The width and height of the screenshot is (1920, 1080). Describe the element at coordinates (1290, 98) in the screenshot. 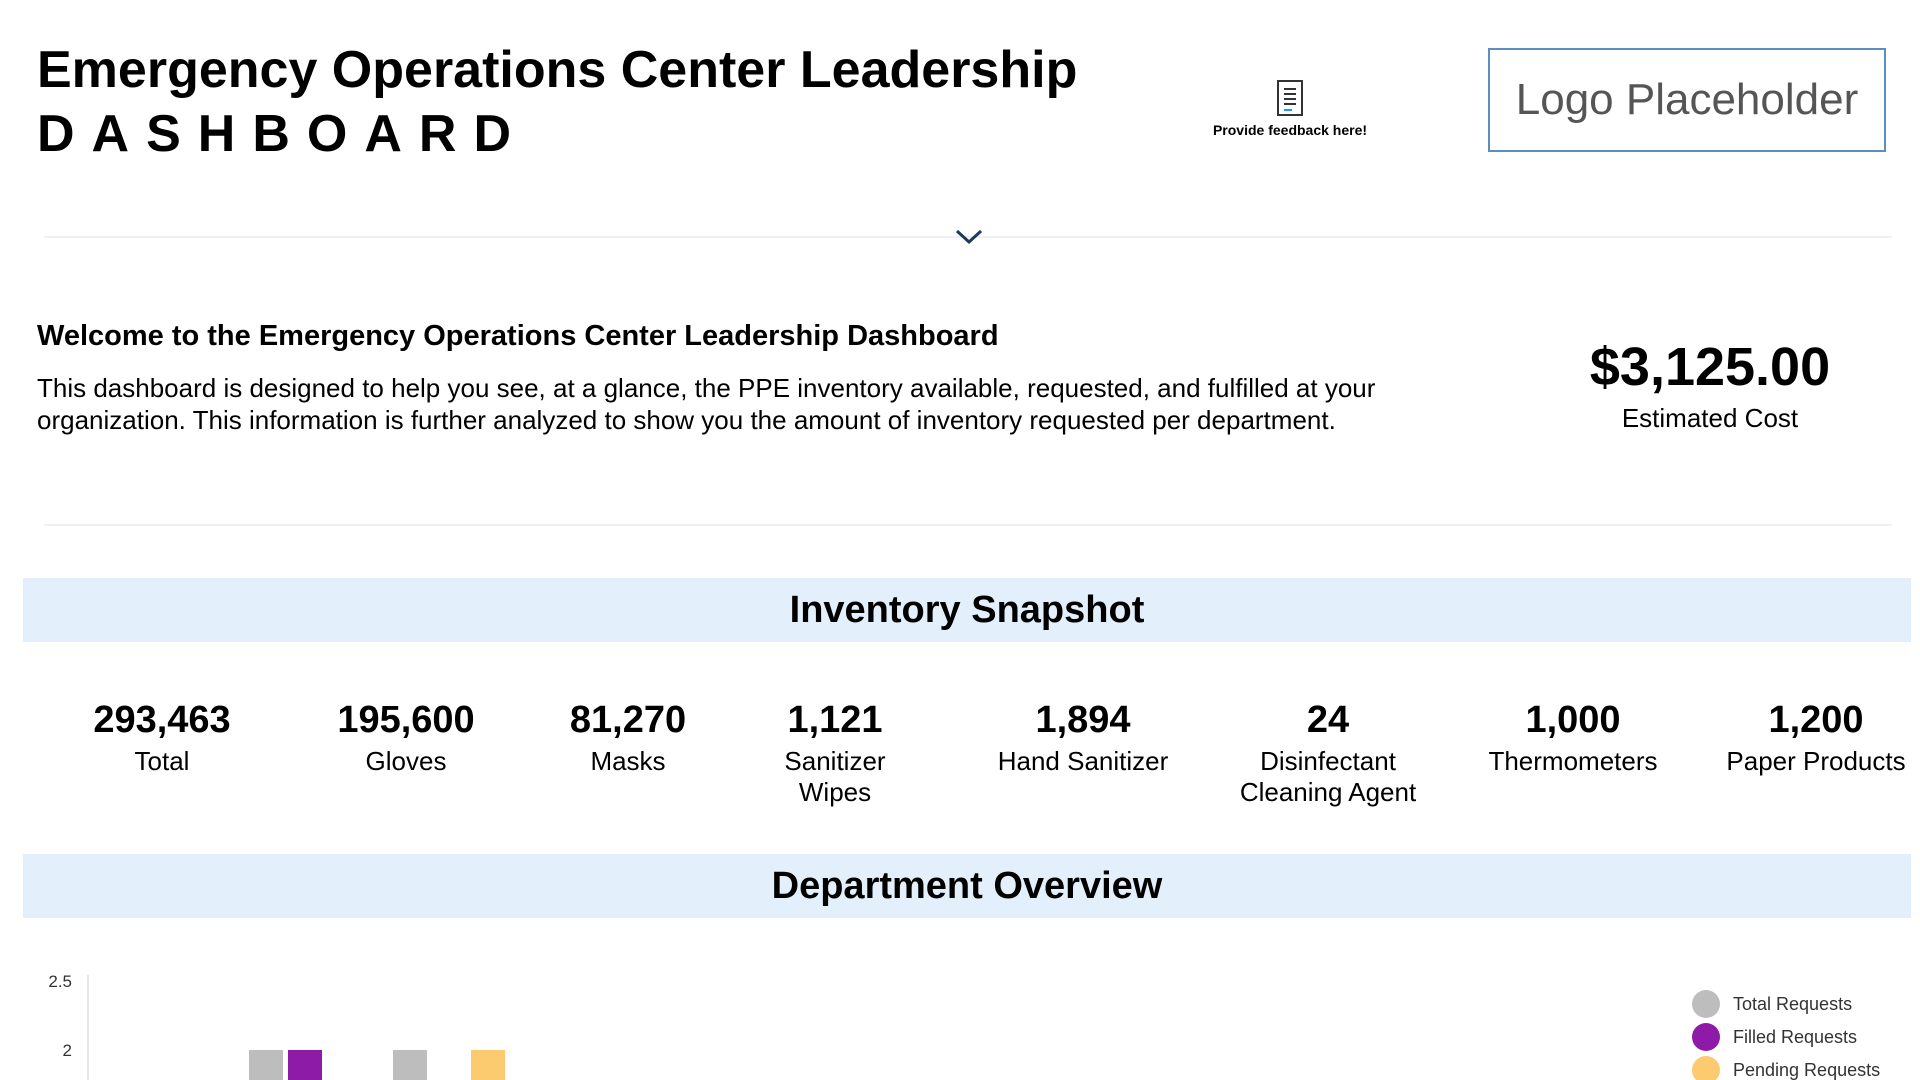

I see `document-icon` at that location.